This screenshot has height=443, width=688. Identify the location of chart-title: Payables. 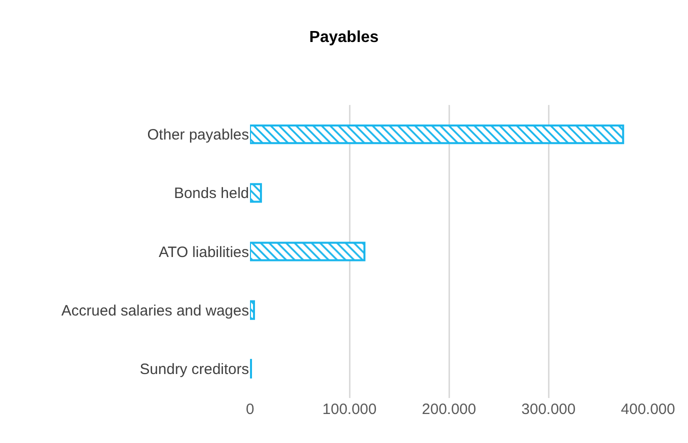
(344, 37).